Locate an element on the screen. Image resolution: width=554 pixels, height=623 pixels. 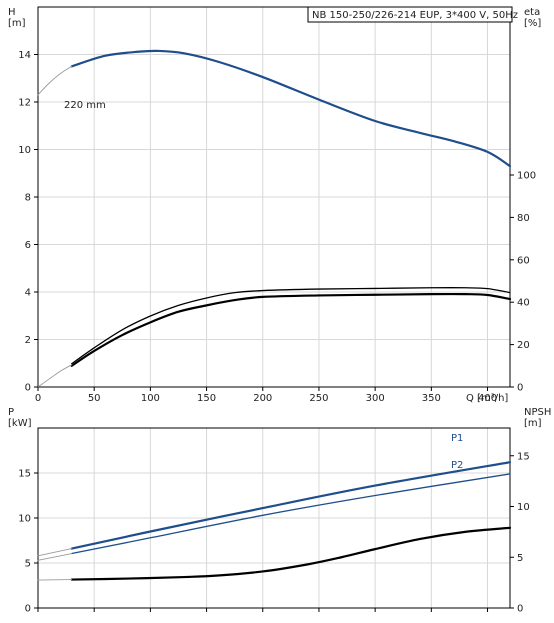
y-tick-label: 4 is located at coordinates (28, 293).